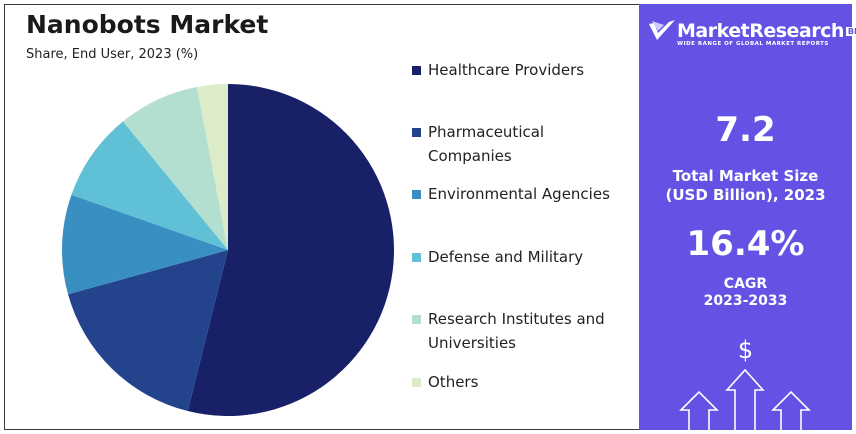 The height and width of the screenshot is (434, 856). What do you see at coordinates (745, 244) in the screenshot?
I see `cagr-value: 16.4%` at bounding box center [745, 244].